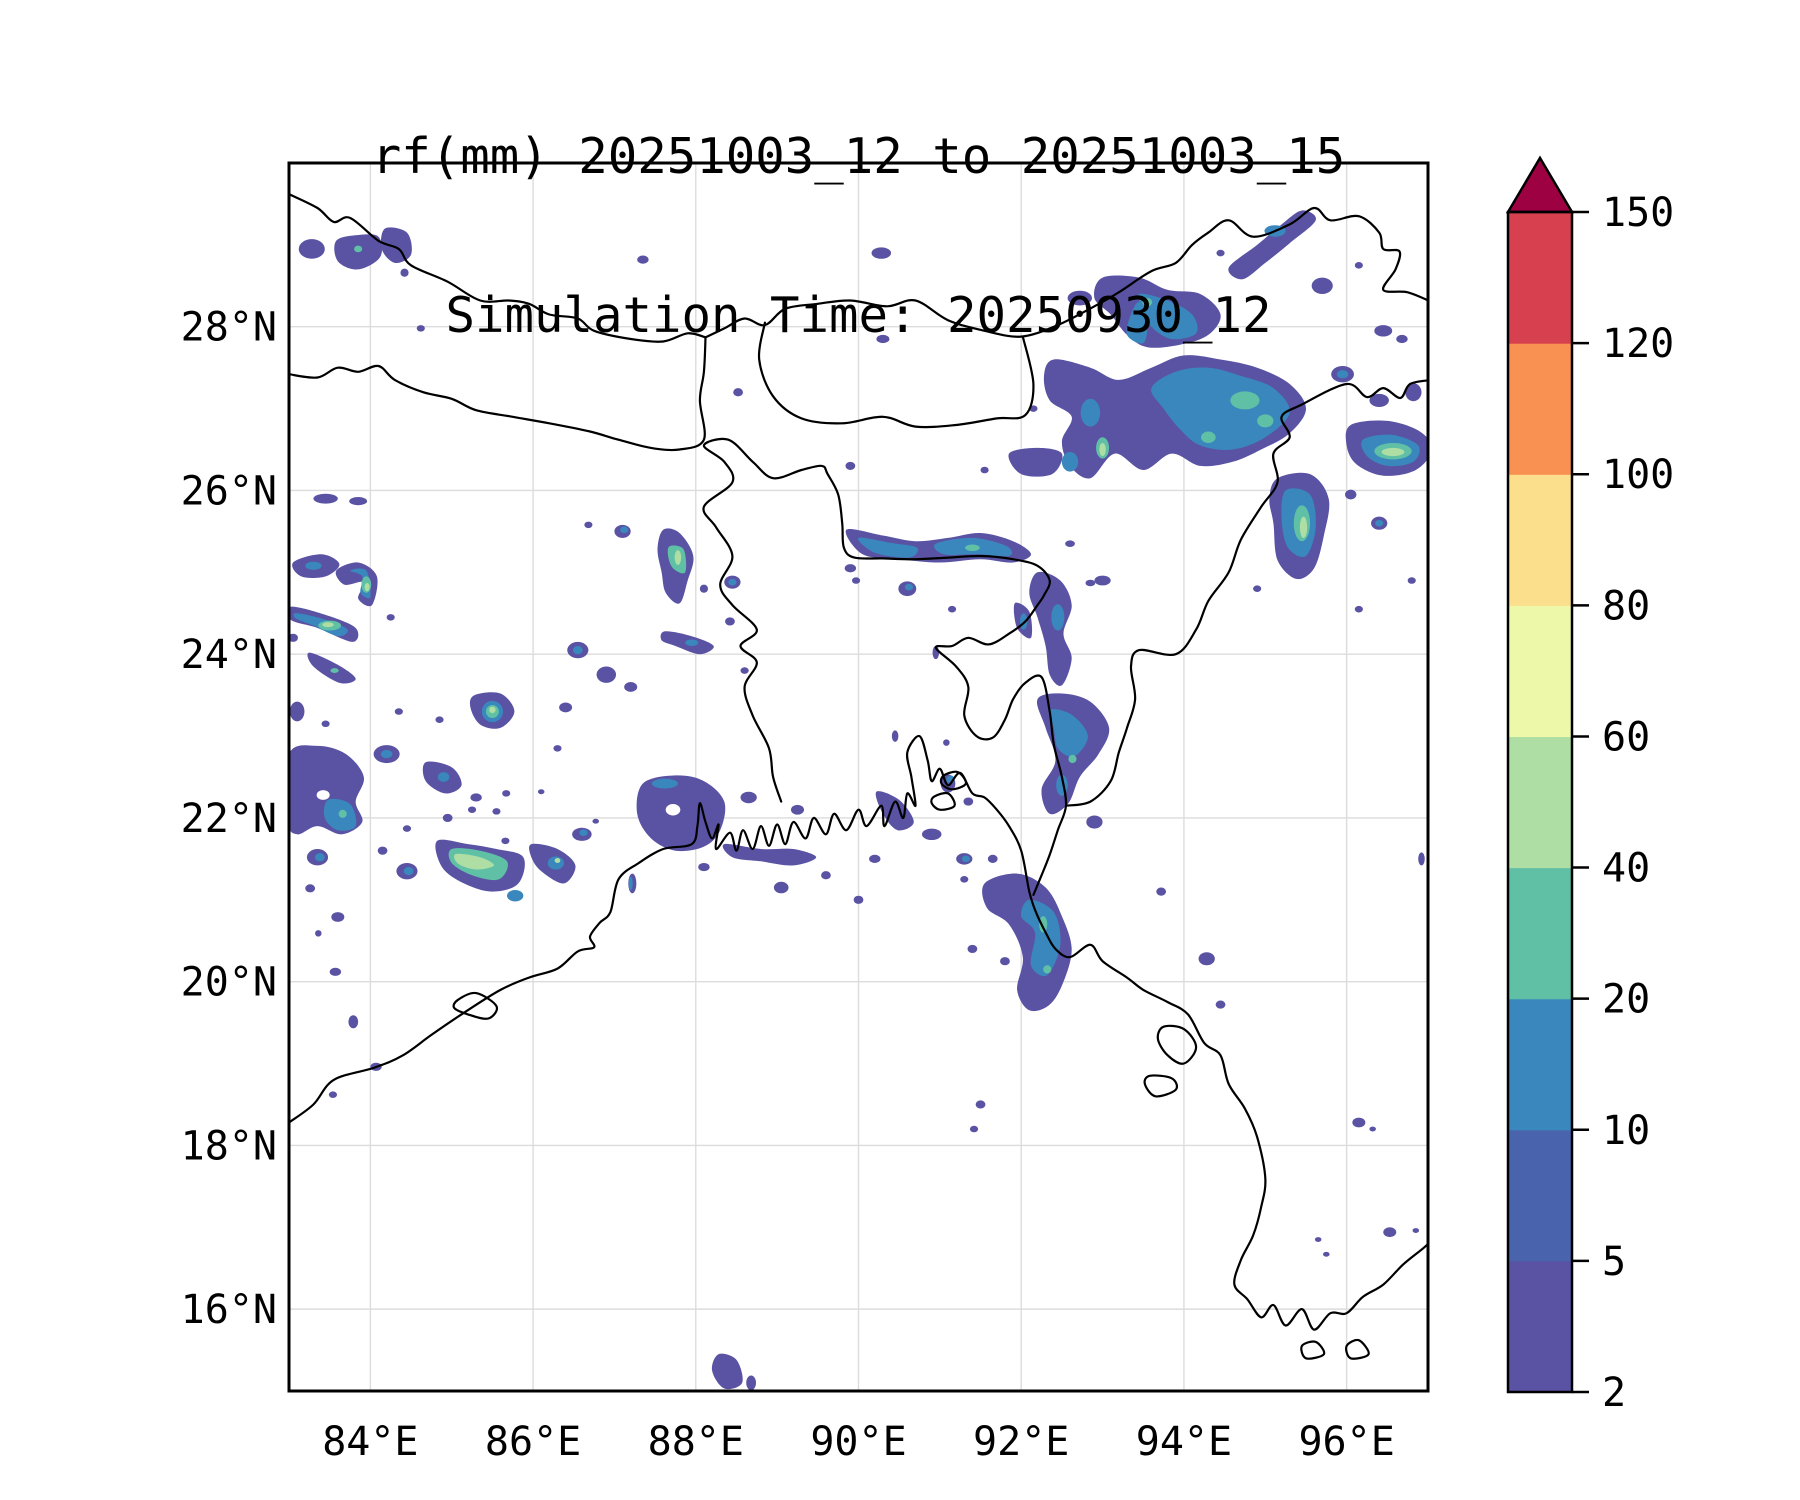 Image resolution: width=1800 pixels, height=1500 pixels. I want to click on x-tick-label: 90°E, so click(858, 1442).